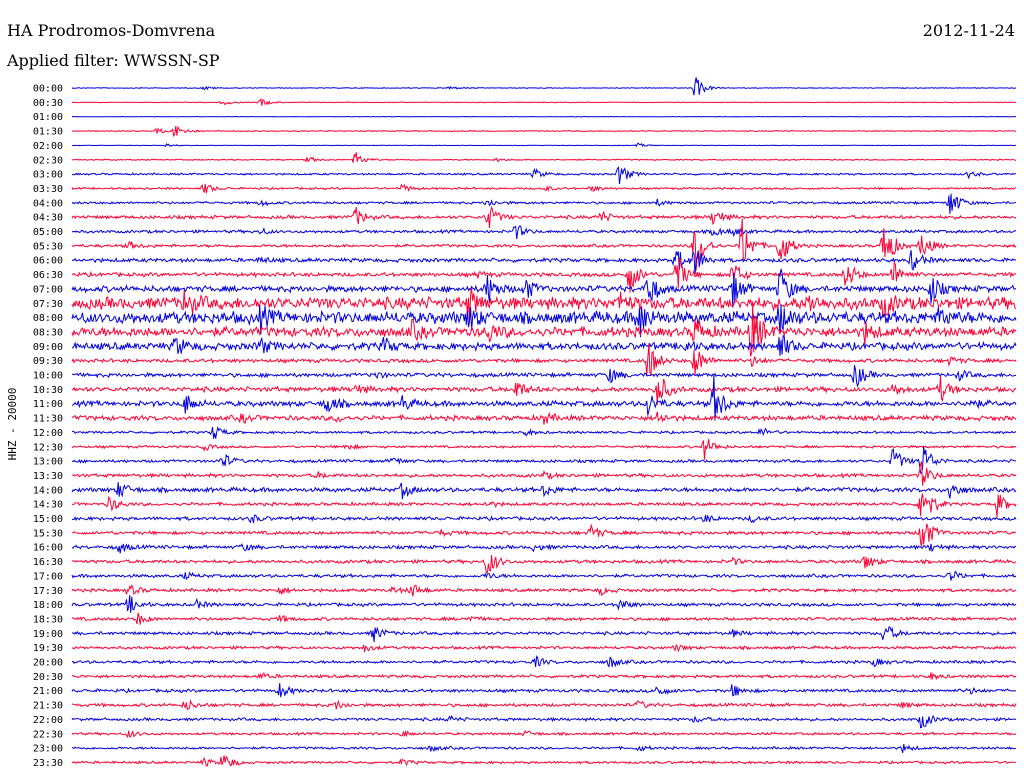  What do you see at coordinates (48, 634) in the screenshot?
I see `row-label: 19:00` at bounding box center [48, 634].